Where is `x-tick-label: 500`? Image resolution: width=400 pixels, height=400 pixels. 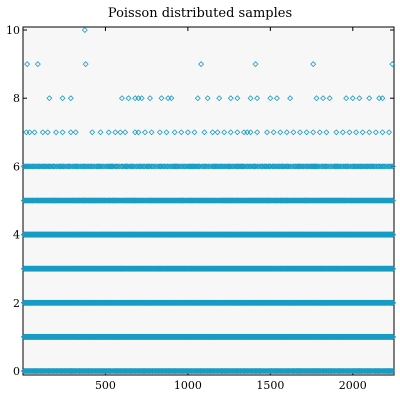 x-tick-label: 500 is located at coordinates (105, 385).